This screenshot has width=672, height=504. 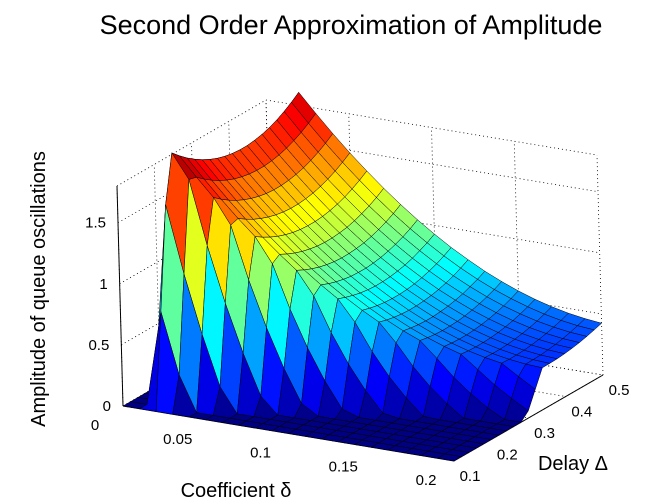 What do you see at coordinates (470, 476) in the screenshot?
I see `y-tick-label: 0.1` at bounding box center [470, 476].